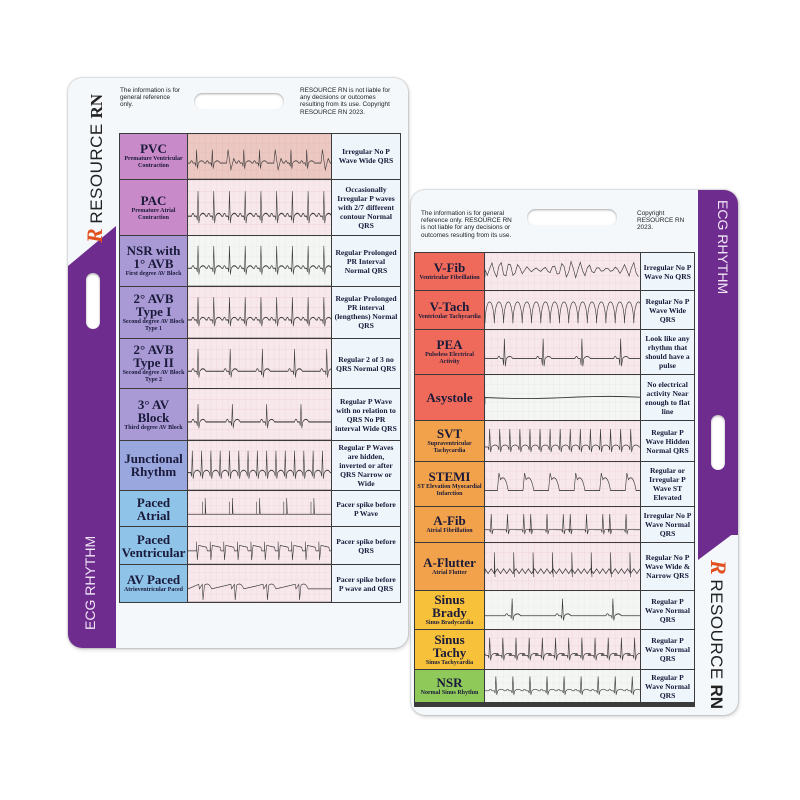  I want to click on rhythm-title: 3° AV Block, so click(153, 410).